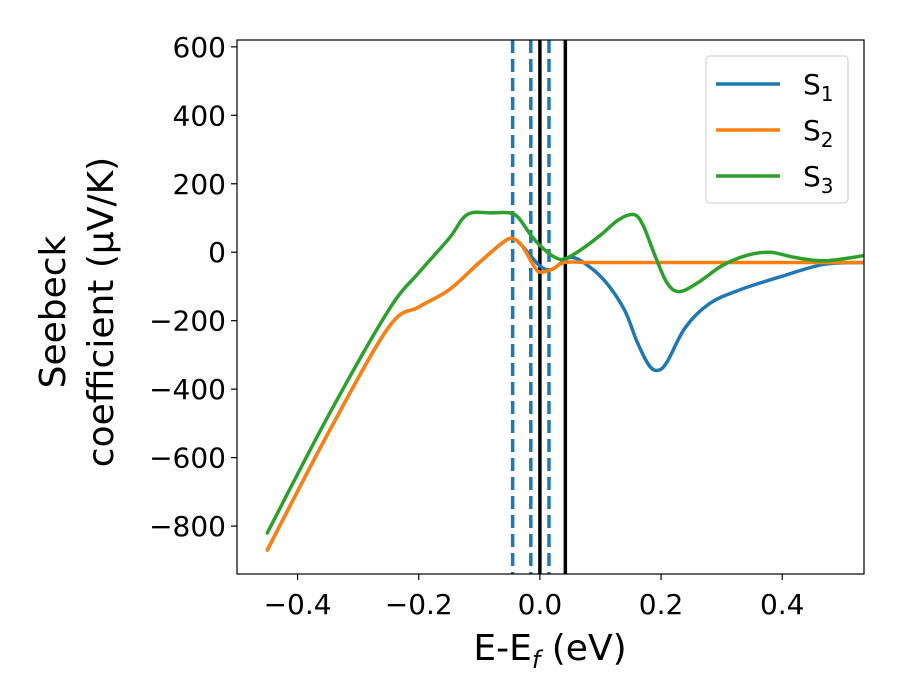  What do you see at coordinates (661, 604) in the screenshot?
I see `x-tick-label: 0.2` at bounding box center [661, 604].